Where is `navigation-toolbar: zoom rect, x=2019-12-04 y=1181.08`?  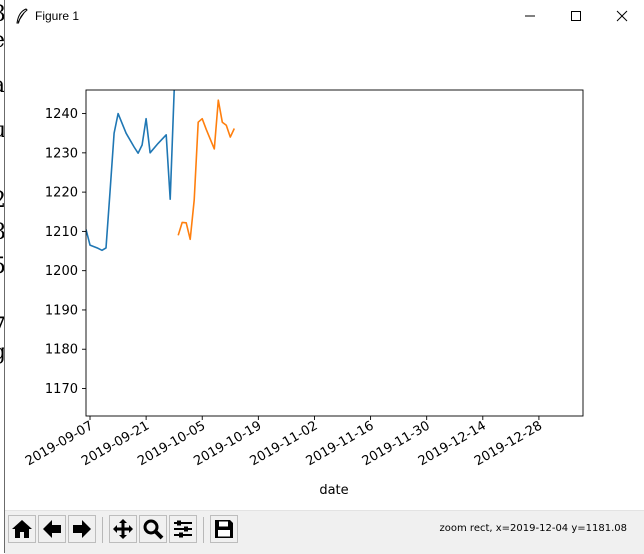
navigation-toolbar: zoom rect, x=2019-12-04 y=1181.08 is located at coordinates (324, 532).